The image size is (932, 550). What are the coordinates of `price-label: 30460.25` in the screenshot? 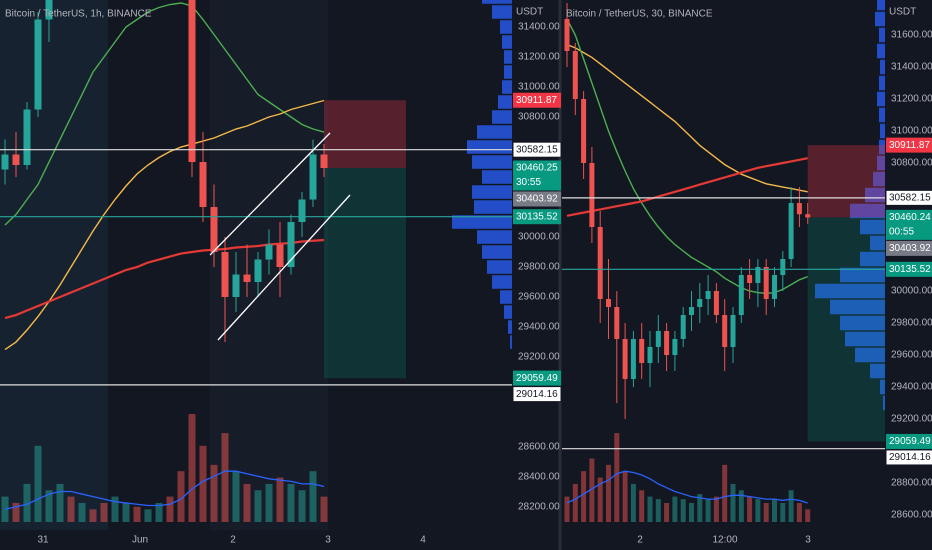 It's located at (537, 168).